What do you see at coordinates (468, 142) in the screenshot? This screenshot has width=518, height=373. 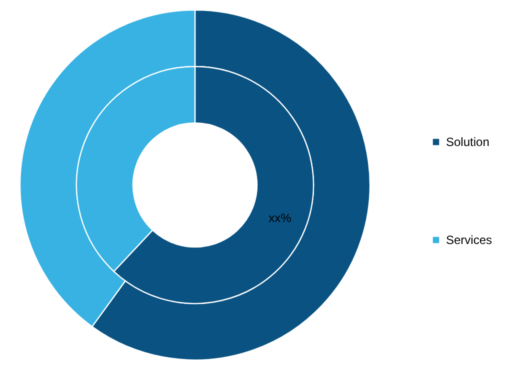 I see `legend-label: Solution` at bounding box center [468, 142].